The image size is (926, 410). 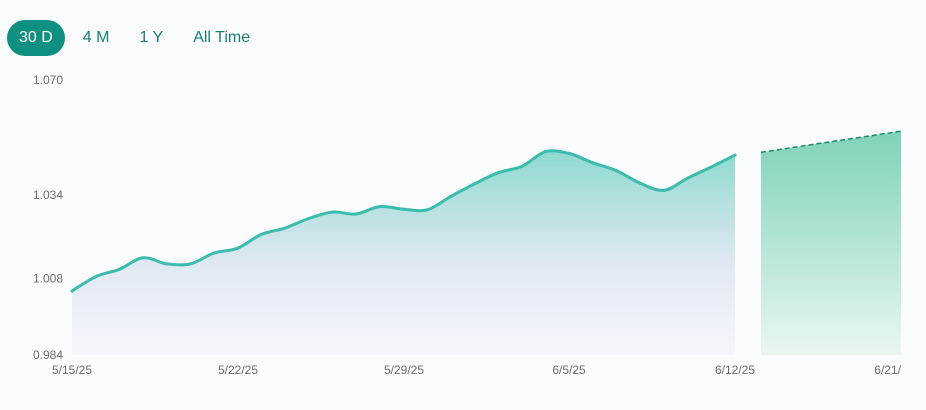 I want to click on y-tick-label: 1.008, so click(x=48, y=278).